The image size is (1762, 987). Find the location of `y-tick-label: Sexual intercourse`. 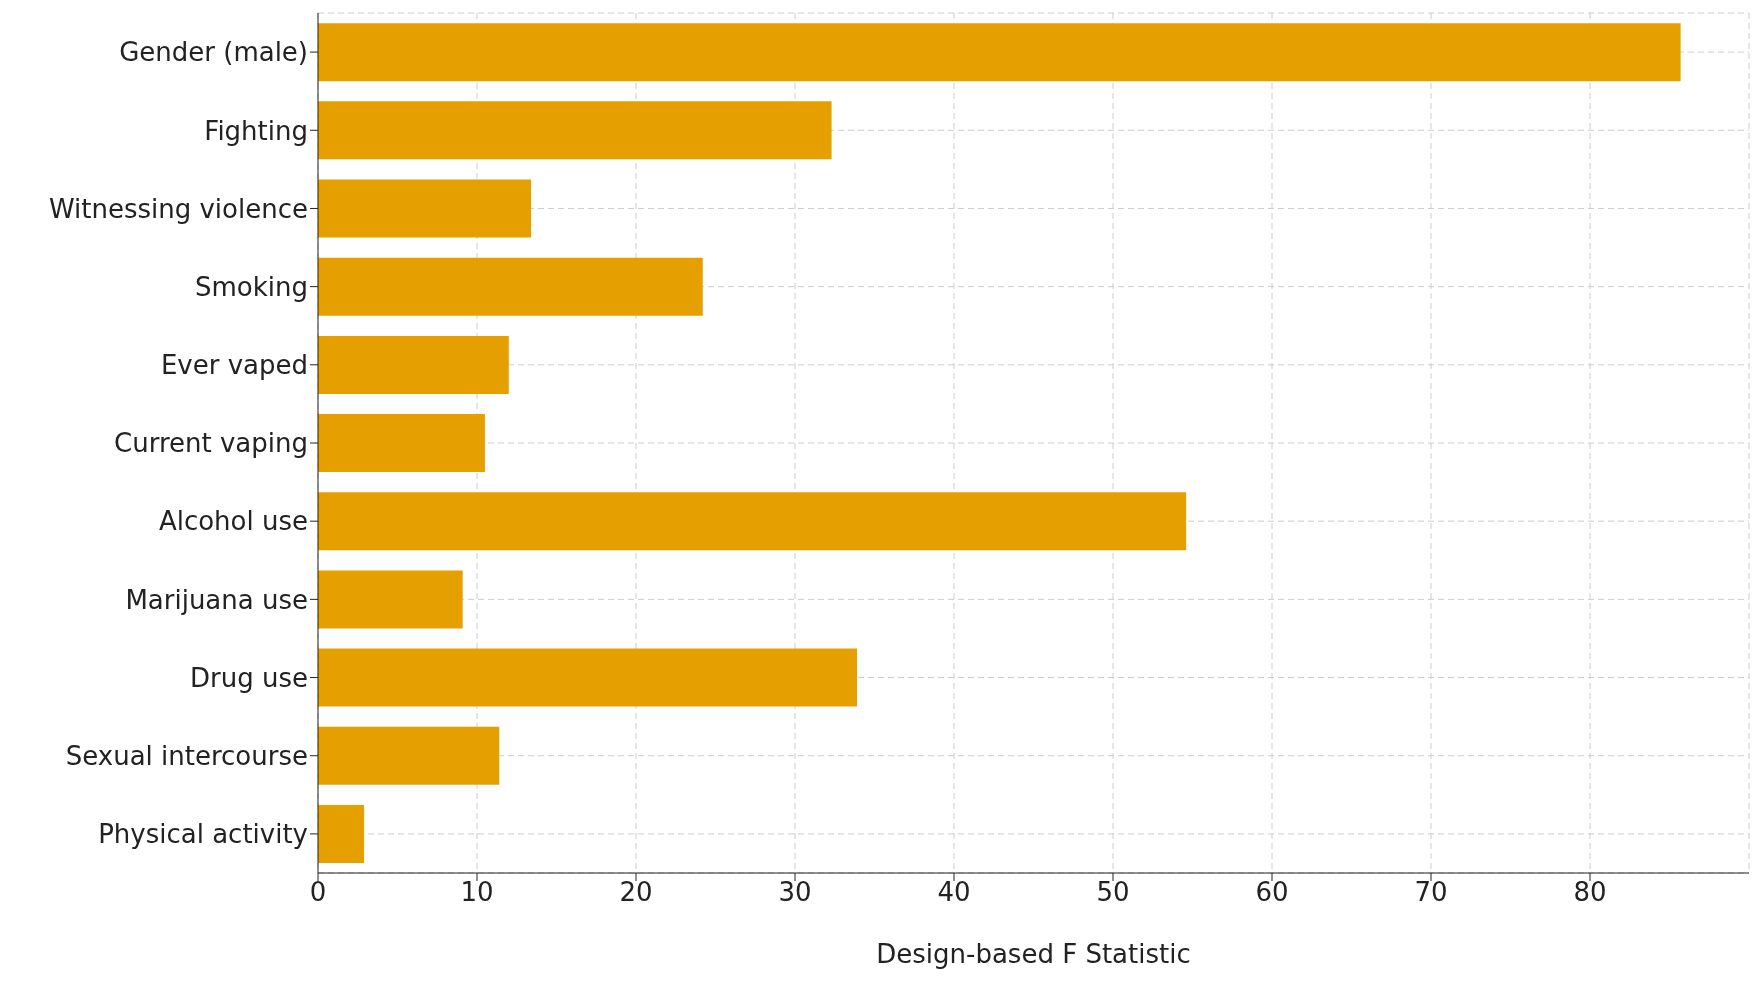

y-tick-label: Sexual intercourse is located at coordinates (186, 755).